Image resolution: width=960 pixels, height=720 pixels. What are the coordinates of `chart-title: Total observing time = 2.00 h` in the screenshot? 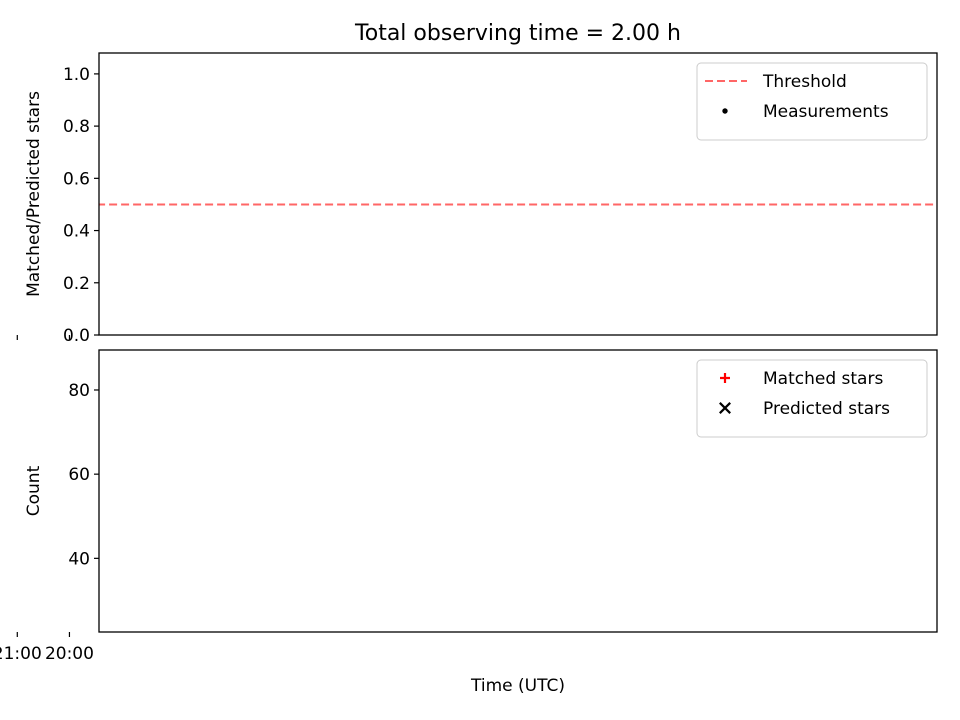 It's located at (517, 33).